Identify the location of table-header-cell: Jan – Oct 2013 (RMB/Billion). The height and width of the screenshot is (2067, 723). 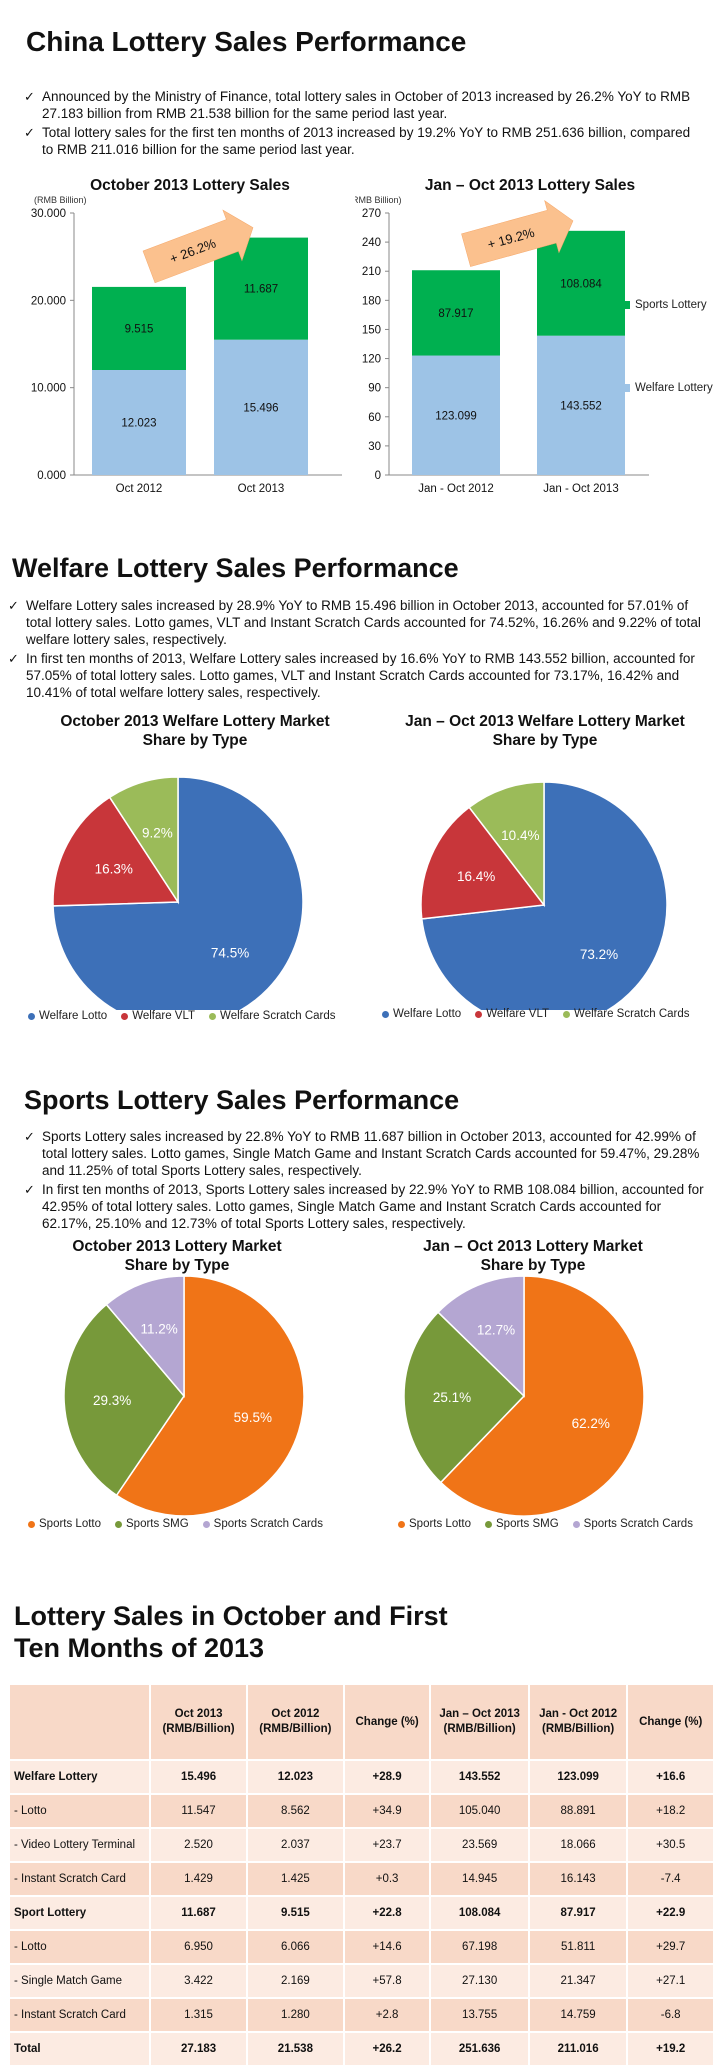
(479, 1722).